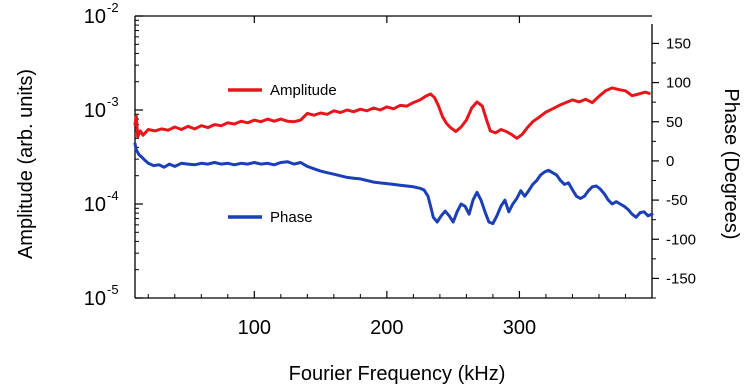 The height and width of the screenshot is (392, 754). I want to click on right-tick-label: -100, so click(681, 239).